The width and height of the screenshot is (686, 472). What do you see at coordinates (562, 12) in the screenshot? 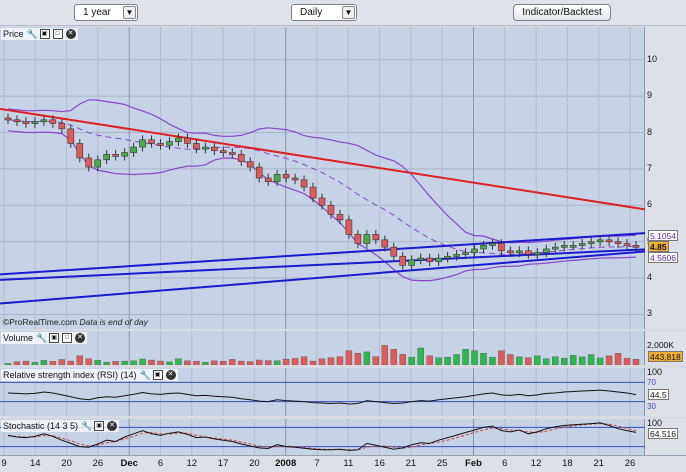
I see `indicator-backtest-button: Indicator/Backtest` at bounding box center [562, 12].